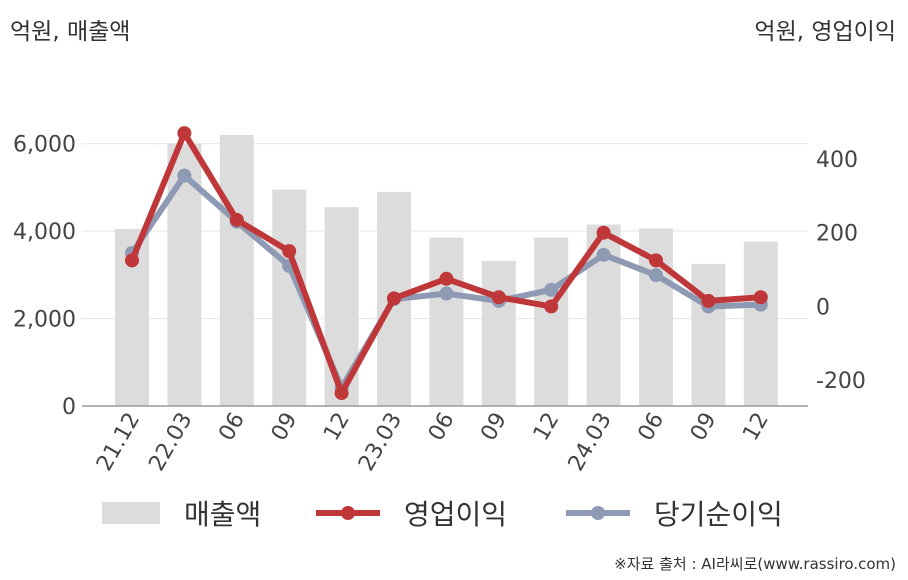 The height and width of the screenshot is (580, 908). Describe the element at coordinates (44, 232) in the screenshot. I see `left-tick-label: 4,000` at that location.